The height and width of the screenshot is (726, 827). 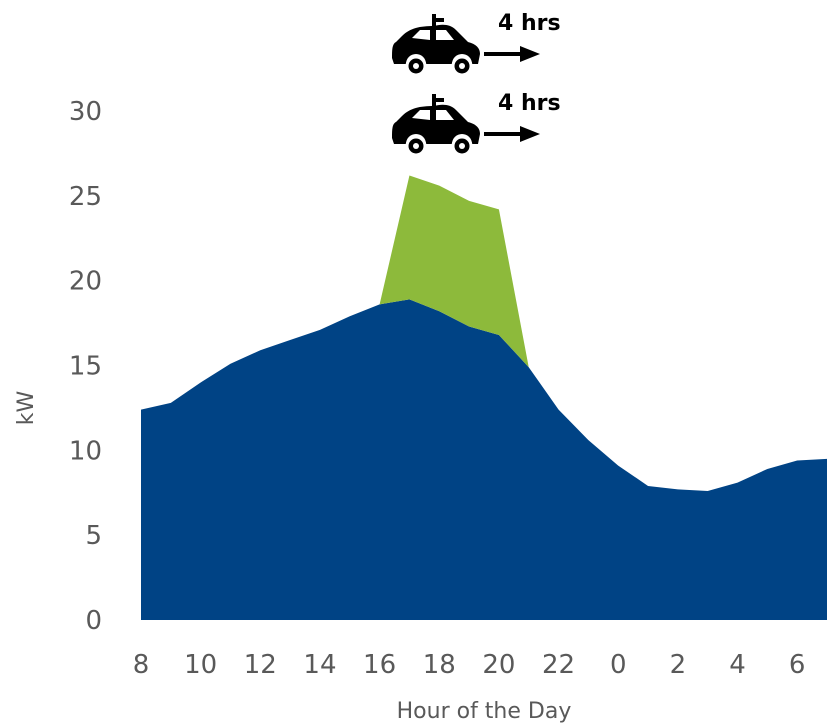 I want to click on x-tick-label: 6, so click(x=797, y=665).